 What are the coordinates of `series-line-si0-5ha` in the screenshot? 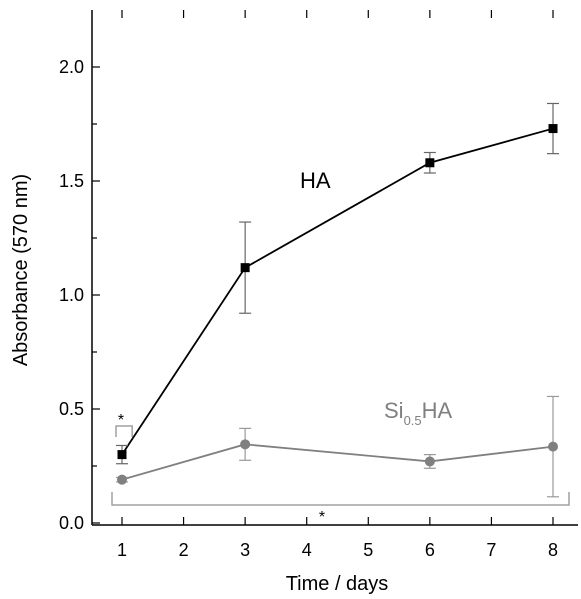 It's located at (337, 462).